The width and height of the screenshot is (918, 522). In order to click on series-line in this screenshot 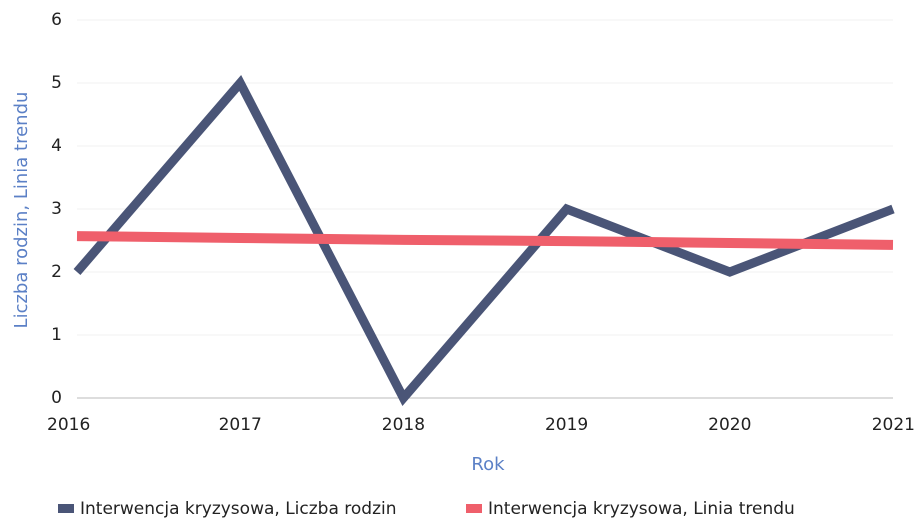, I will do `click(485, 240)`.